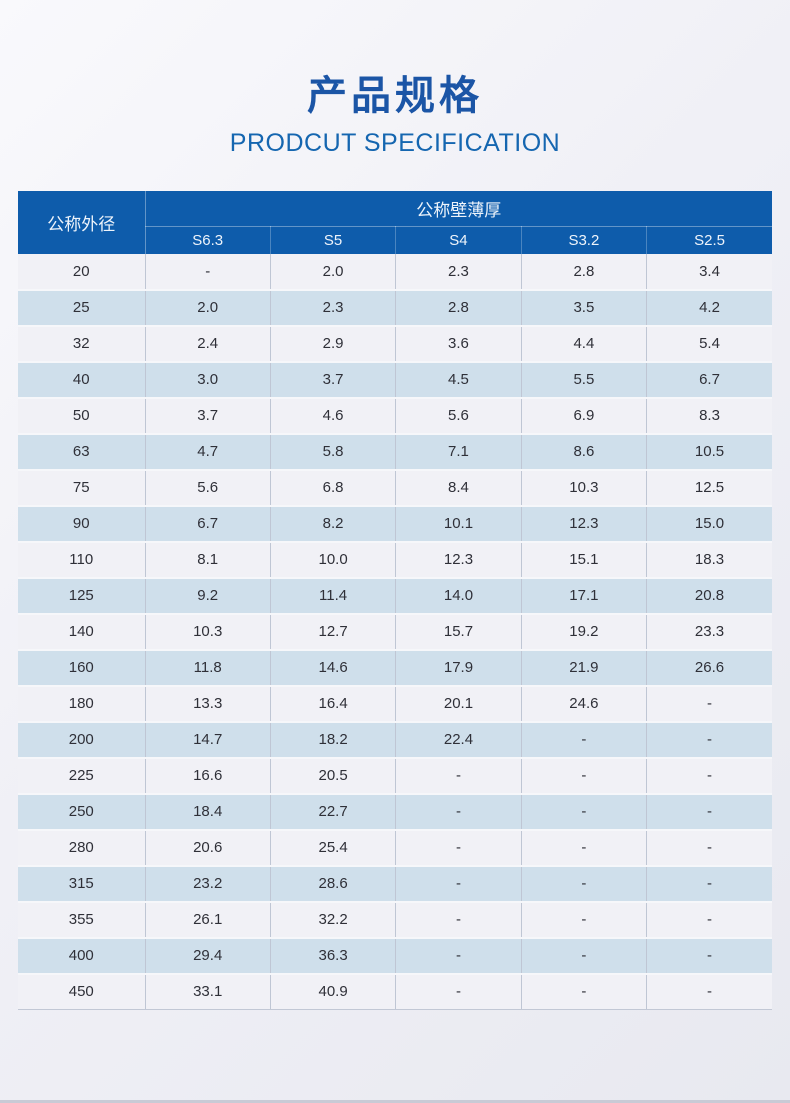 The height and width of the screenshot is (1103, 790). Describe the element at coordinates (395, 416) in the screenshot. I see `table-row: 50 3.7 4.6 5.6 6.9 8.3` at that location.